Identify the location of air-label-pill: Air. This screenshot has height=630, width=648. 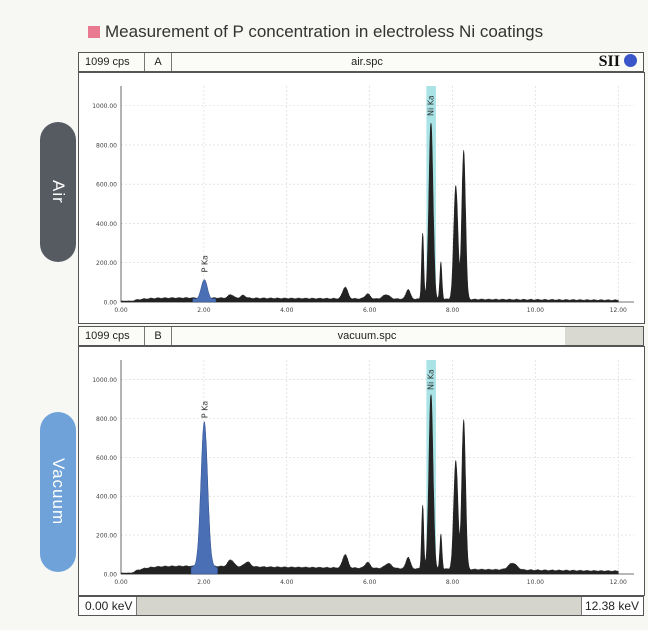
(58, 192).